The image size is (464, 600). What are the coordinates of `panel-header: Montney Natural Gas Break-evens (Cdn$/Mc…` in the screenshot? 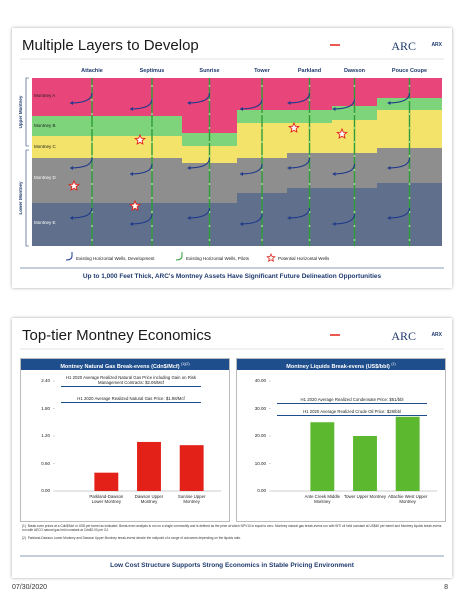 It's located at (125, 364).